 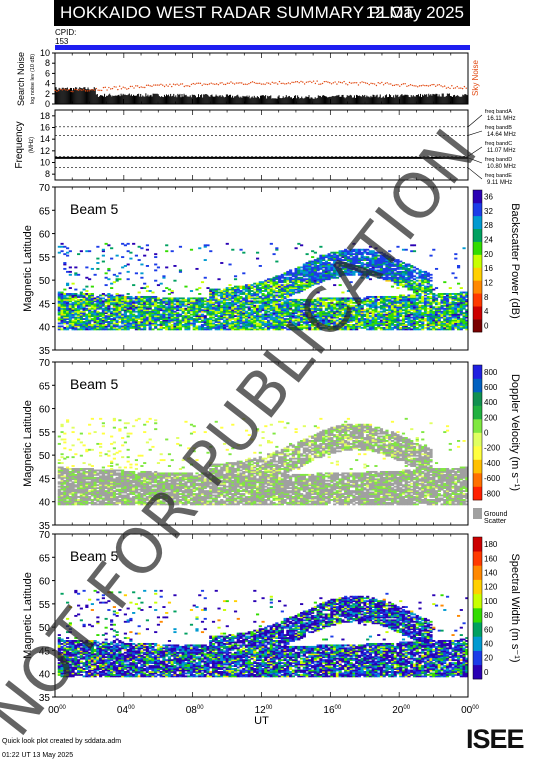 What do you see at coordinates (45, 258) in the screenshot?
I see `lat-tick-label: 55` at bounding box center [45, 258].